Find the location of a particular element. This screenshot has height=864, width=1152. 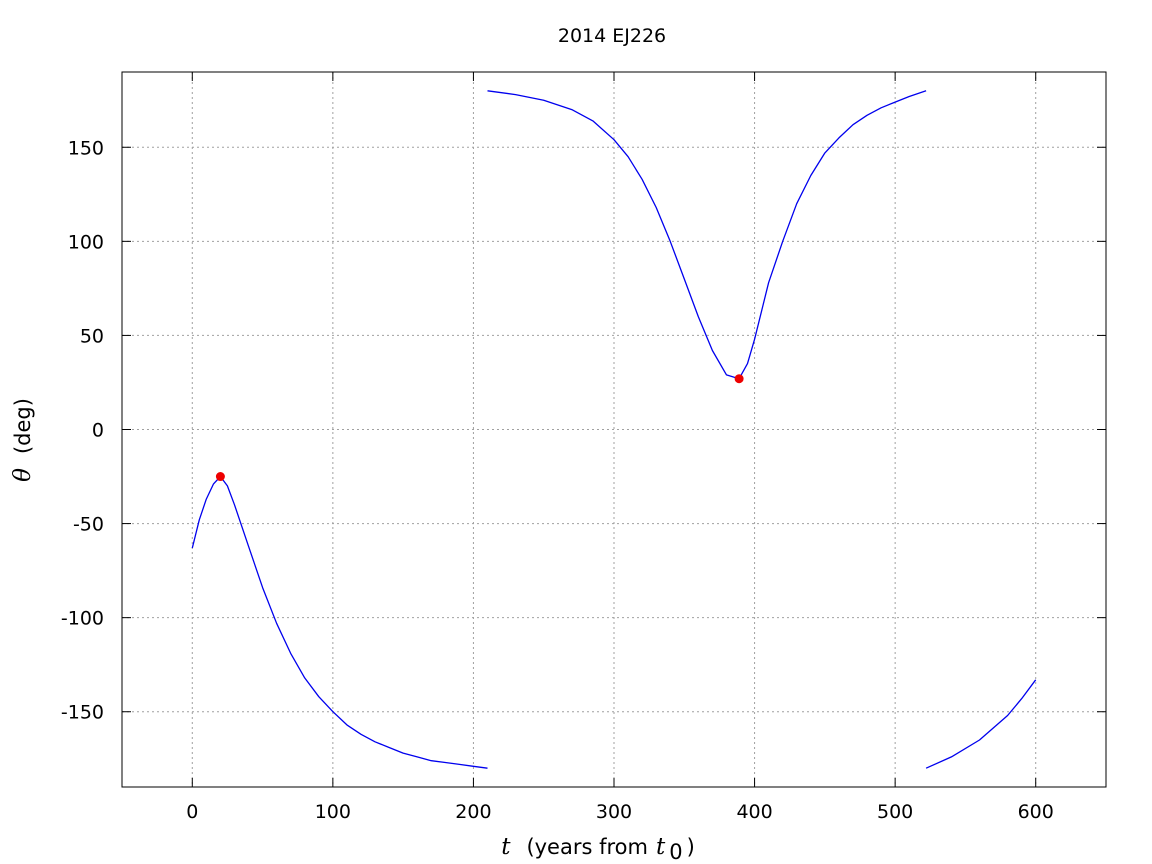

y-axis-symbol: θ is located at coordinates (23, 475).